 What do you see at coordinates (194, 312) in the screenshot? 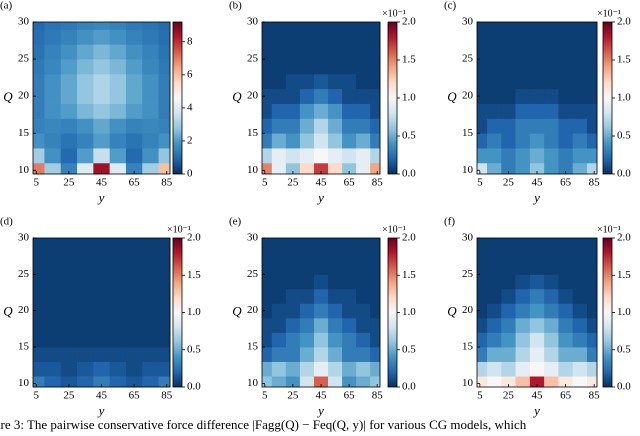
I see `colorbar-tick-label: 1.0` at bounding box center [194, 312].